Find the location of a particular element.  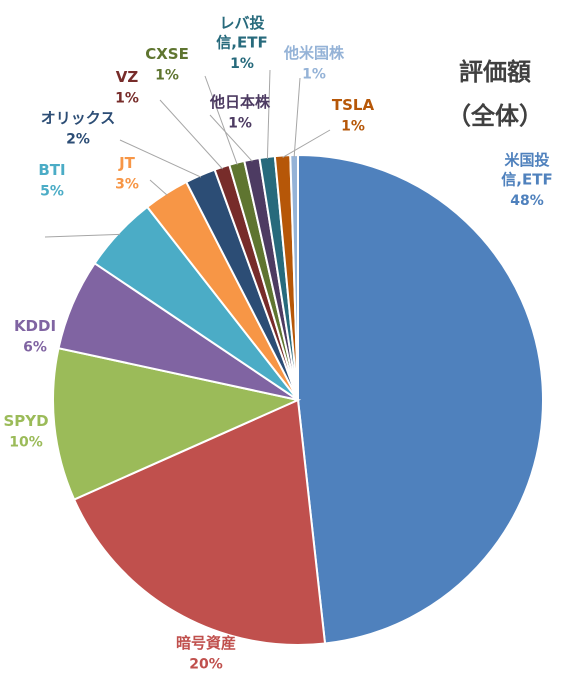

slice-label: 米国投信,ETF 48% is located at coordinates (526, 180).